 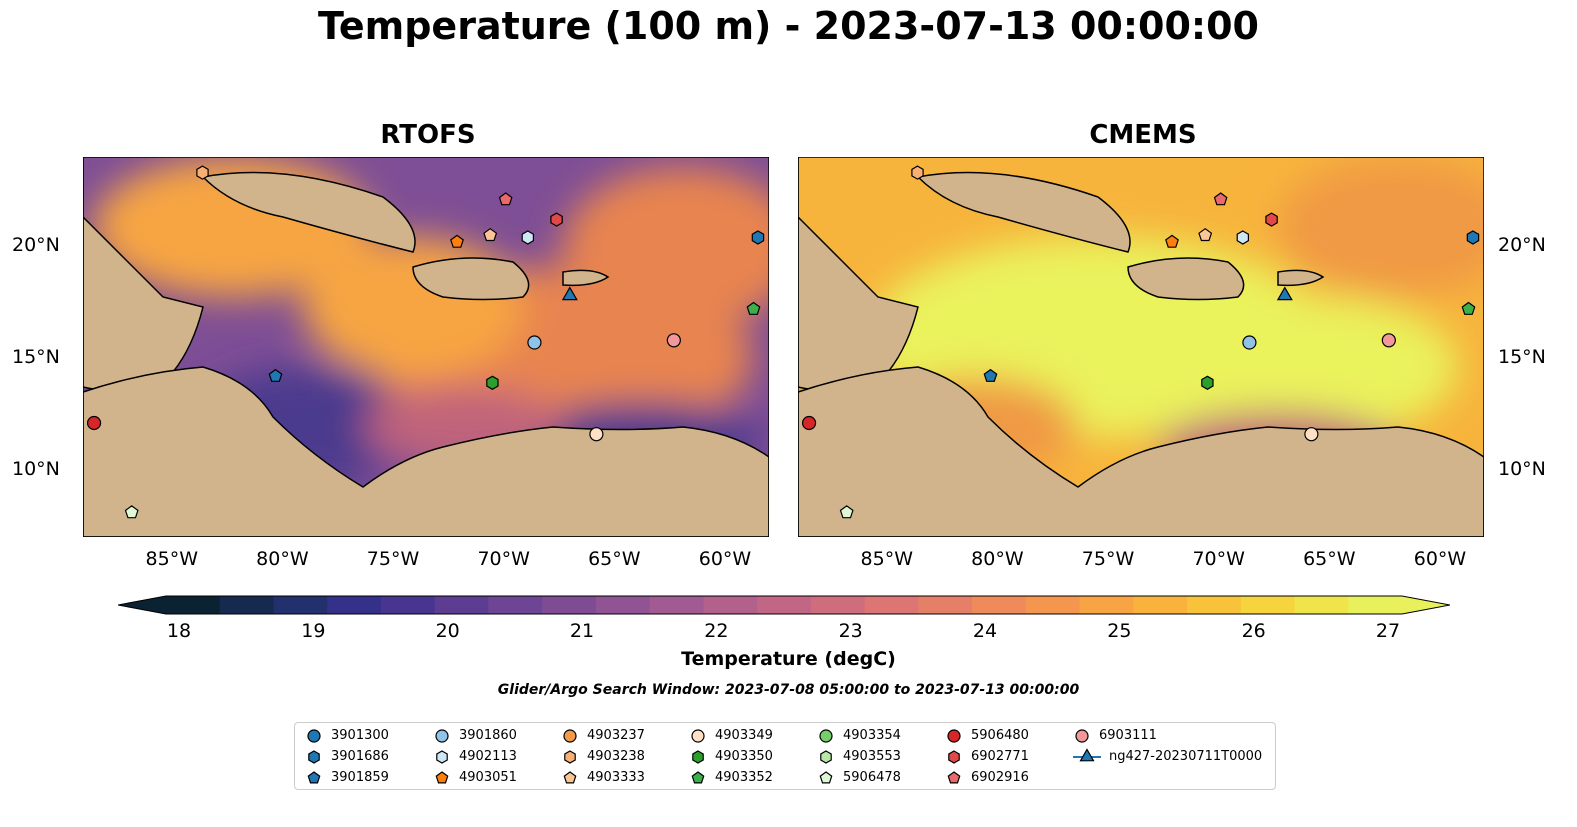 I want to click on legend-label: 4903354, so click(x=872, y=735).